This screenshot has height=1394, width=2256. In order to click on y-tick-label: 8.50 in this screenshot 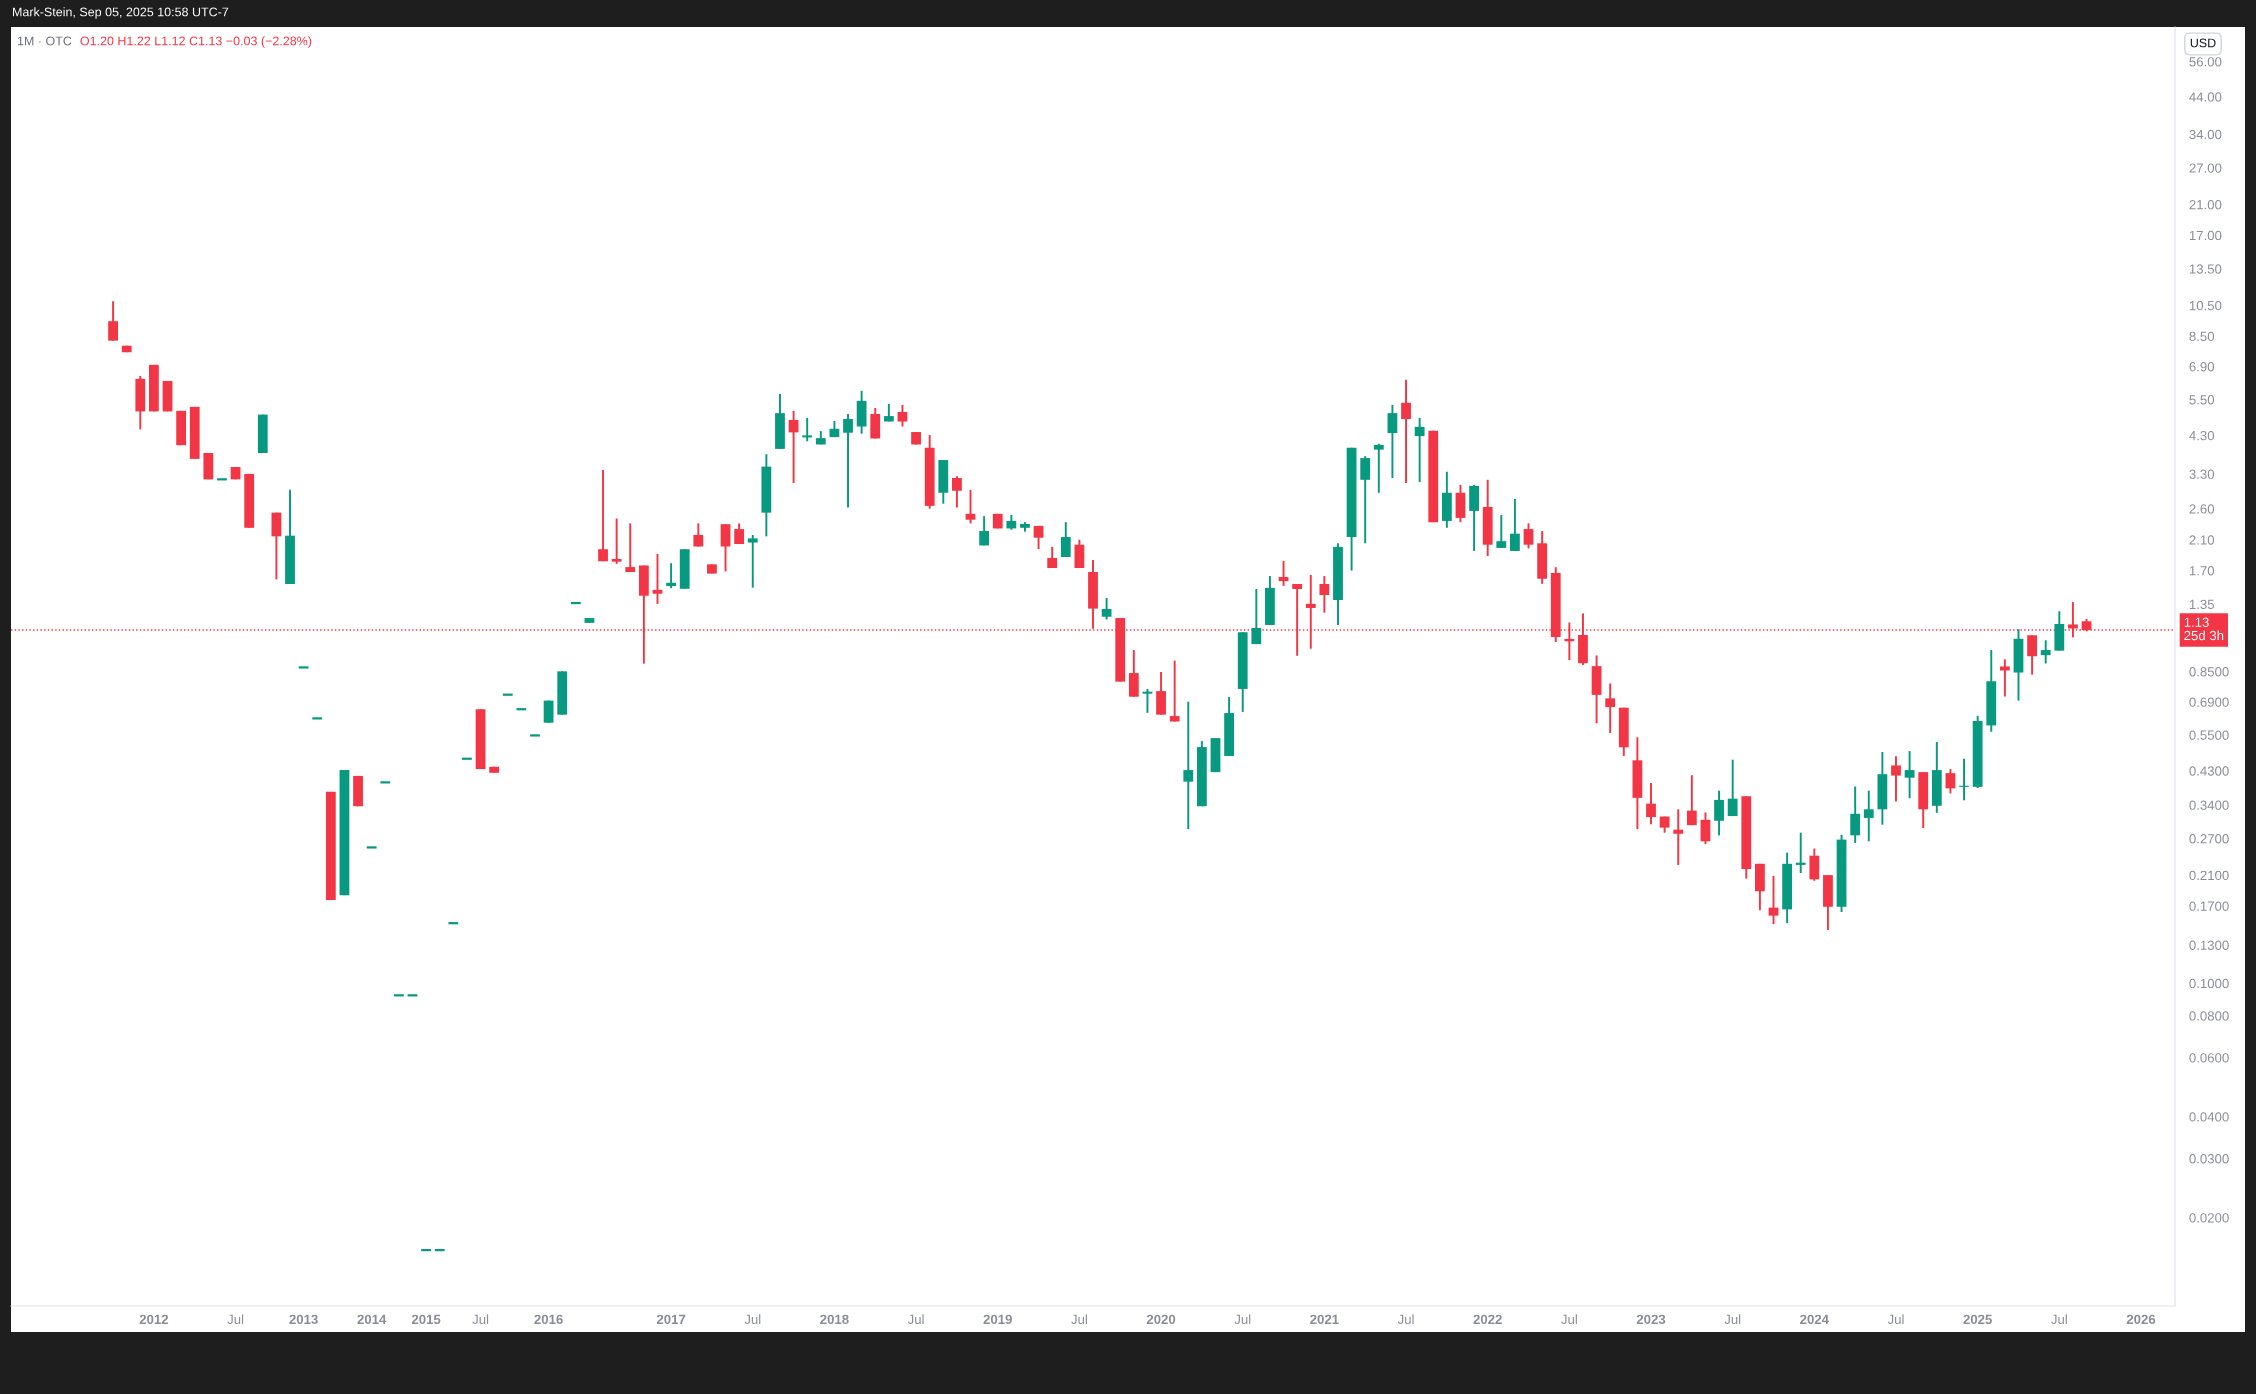, I will do `click(2202, 336)`.